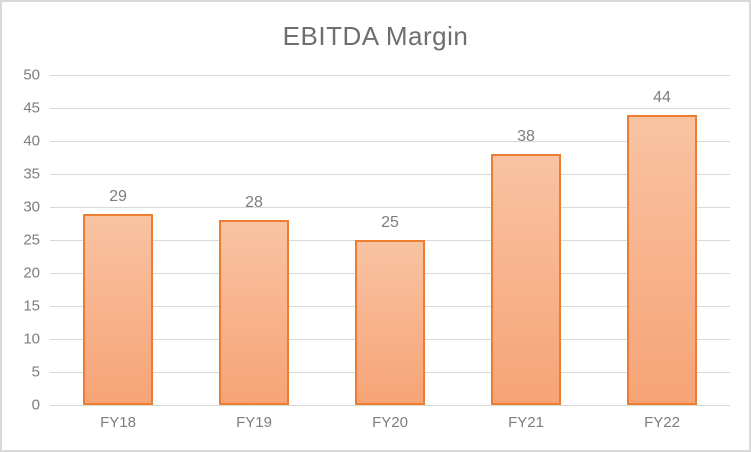 The width and height of the screenshot is (751, 452). Describe the element at coordinates (662, 97) in the screenshot. I see `data-label: 44` at that location.